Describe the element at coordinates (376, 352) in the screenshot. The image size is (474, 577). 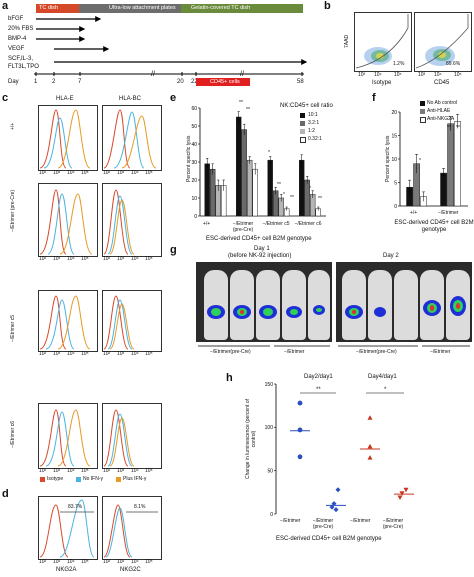
I see `g-label-3: −/Etrimer(pre-Cre)` at that location.